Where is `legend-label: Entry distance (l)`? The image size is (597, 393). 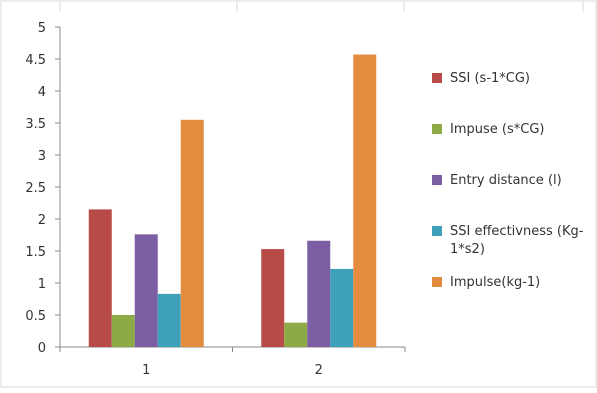
legend-label: Entry distance (l) is located at coordinates (506, 180).